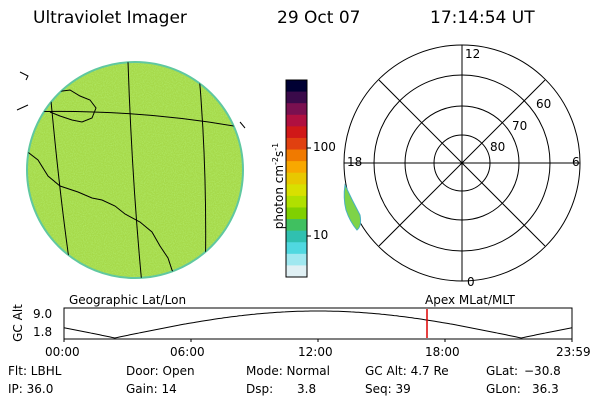 The image size is (600, 400). What do you see at coordinates (324, 147) in the screenshot?
I see `colorbar-tick-100: 100` at bounding box center [324, 147].